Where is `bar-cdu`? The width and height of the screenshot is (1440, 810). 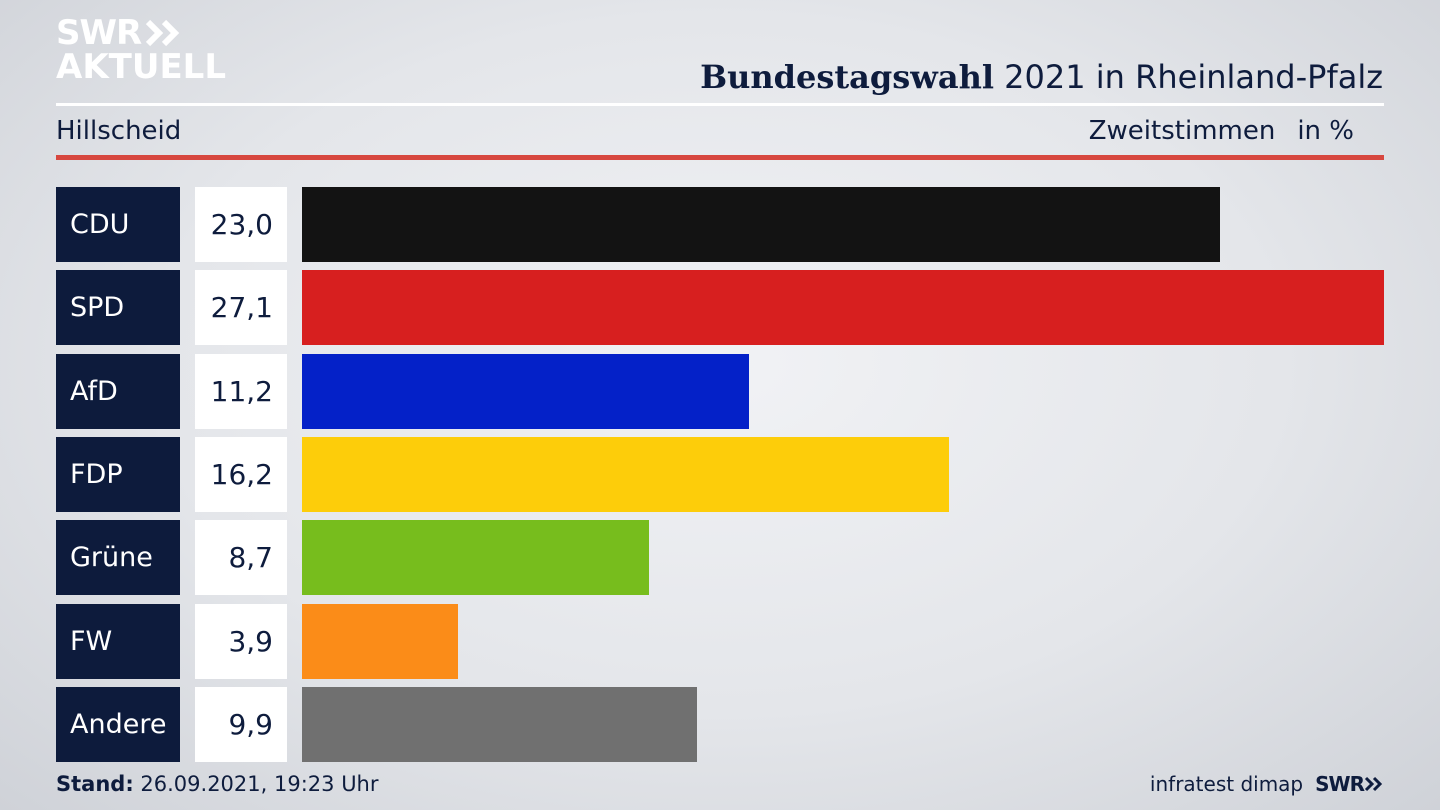
bar-cdu is located at coordinates (761, 224).